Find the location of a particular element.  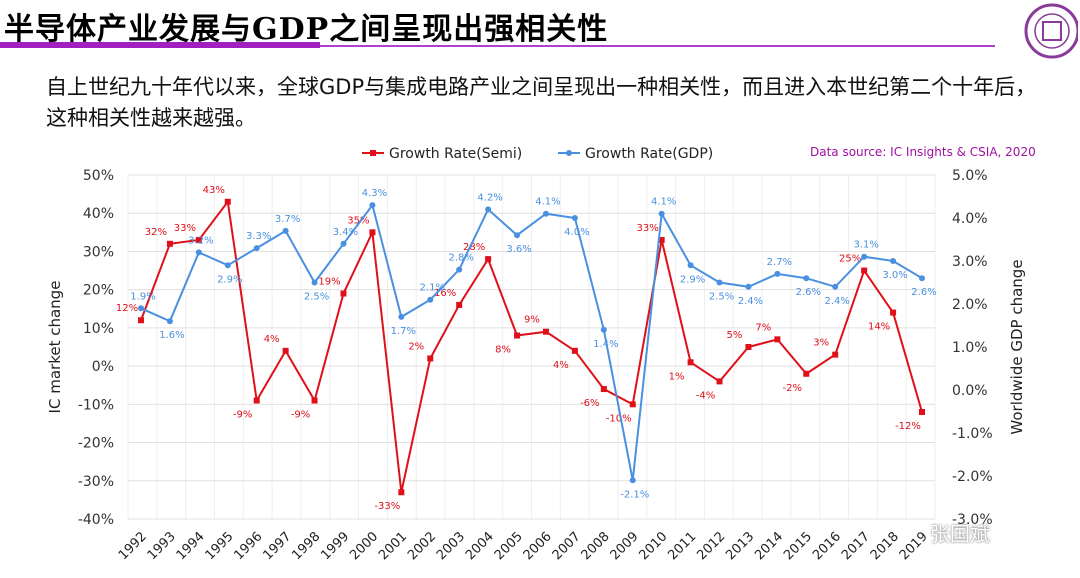

slide-title: 半导体产业发展与GDP之间呈现出强相关性 is located at coordinates (306, 29).